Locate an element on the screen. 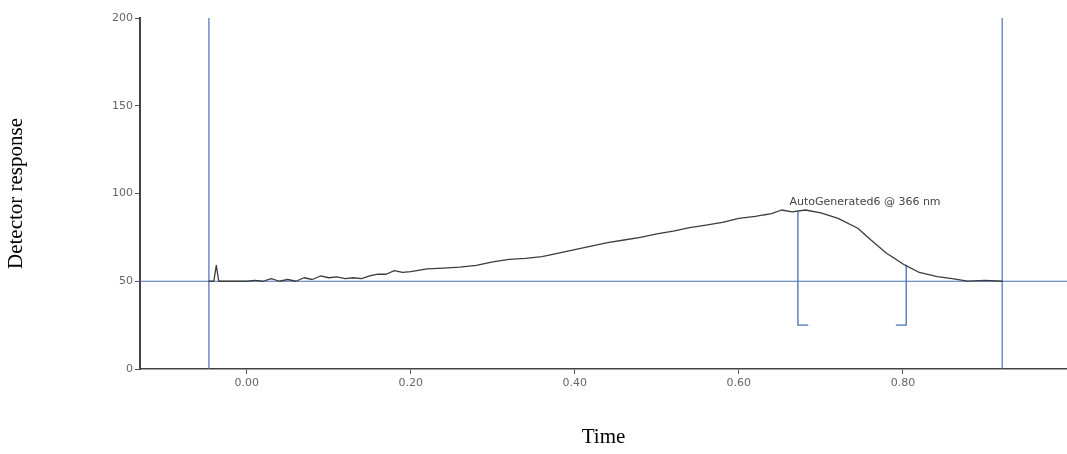 This screenshot has height=454, width=1067. x-tick-label: 0.40 is located at coordinates (575, 383).